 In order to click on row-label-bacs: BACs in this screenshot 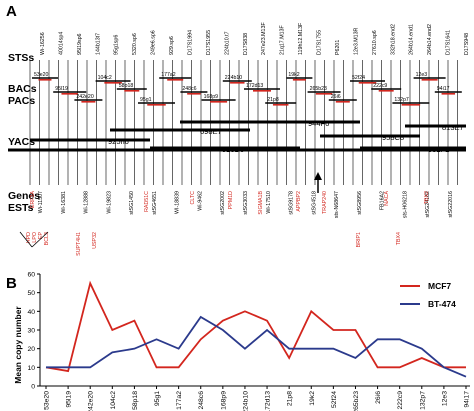, I will do `click(22, 89)`.